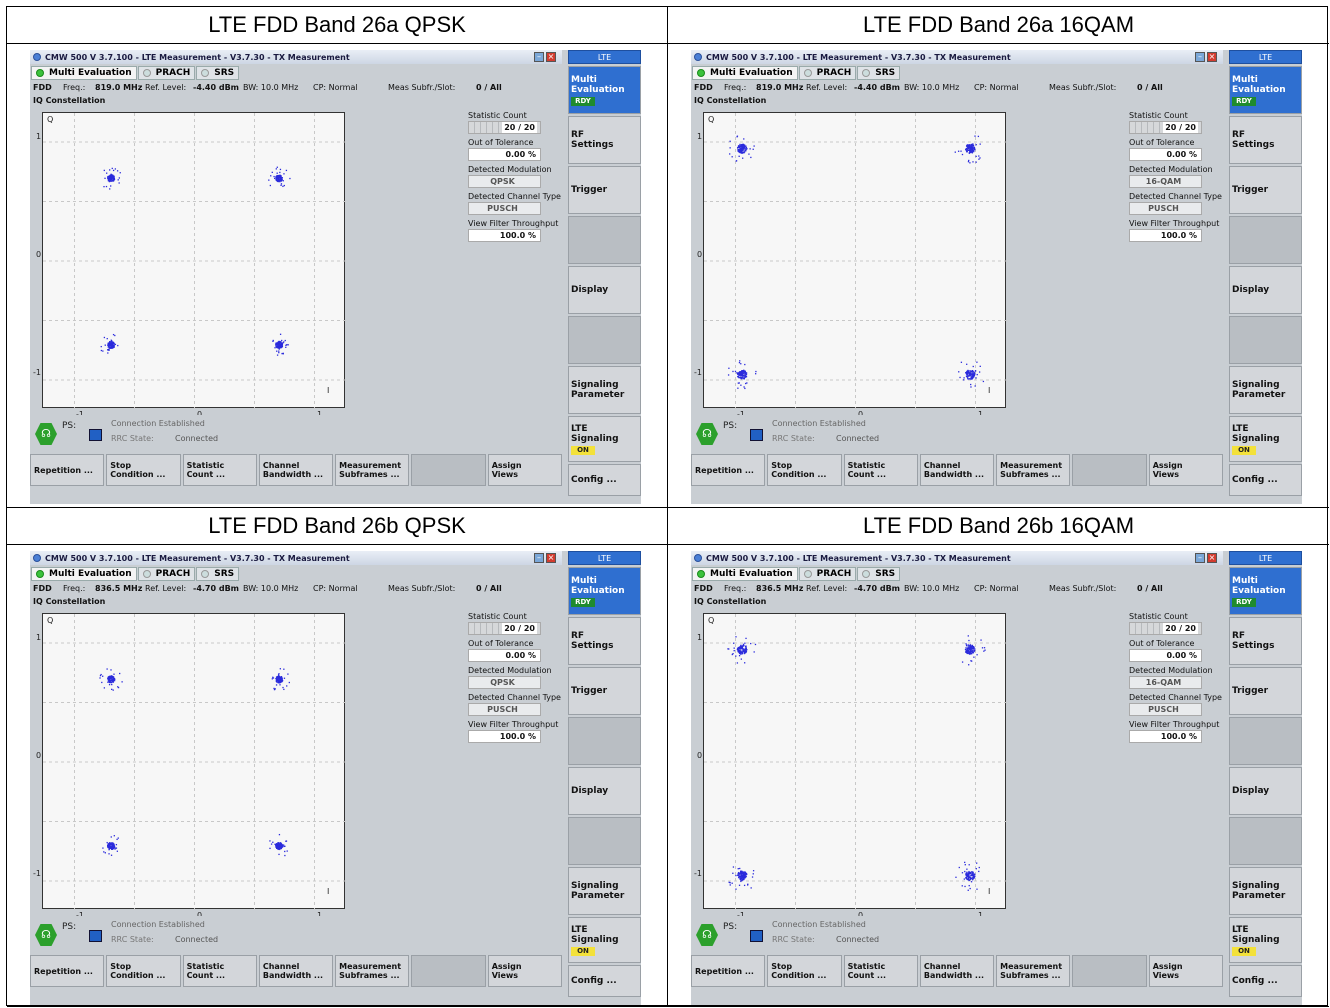  Describe the element at coordinates (1083, 588) in the screenshot. I see `subframe-label: Meas Subfr./Slot:` at that location.